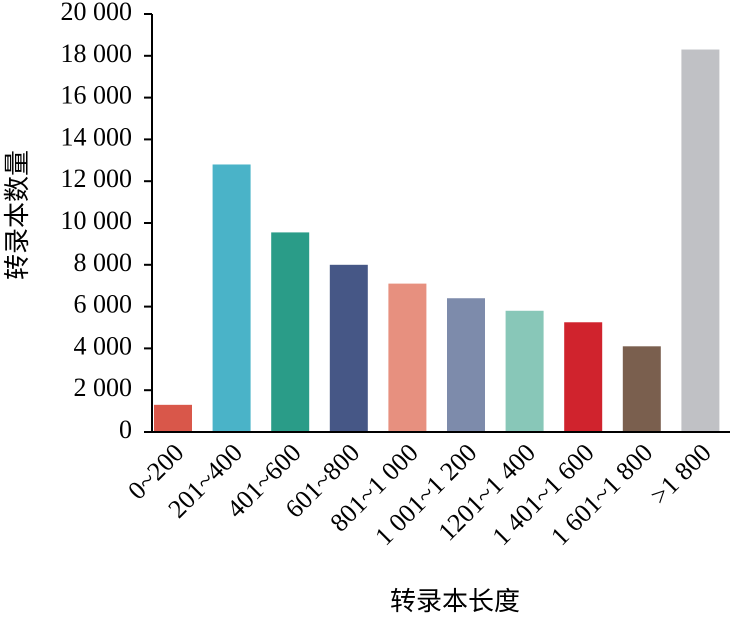 The height and width of the screenshot is (626, 731). I want to click on y-tick-label: 4 000, so click(103, 345).